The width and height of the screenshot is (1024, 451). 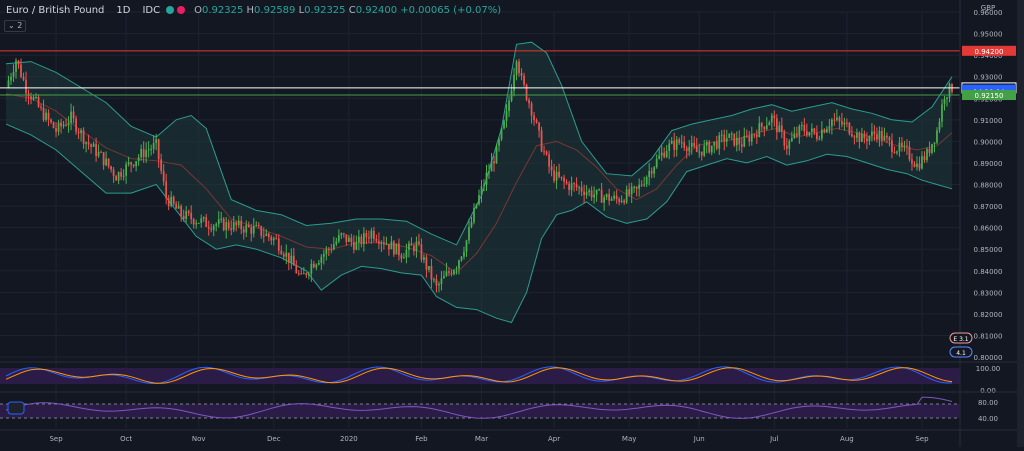 What do you see at coordinates (961, 338) in the screenshot?
I see `dividend-badge` at bounding box center [961, 338].